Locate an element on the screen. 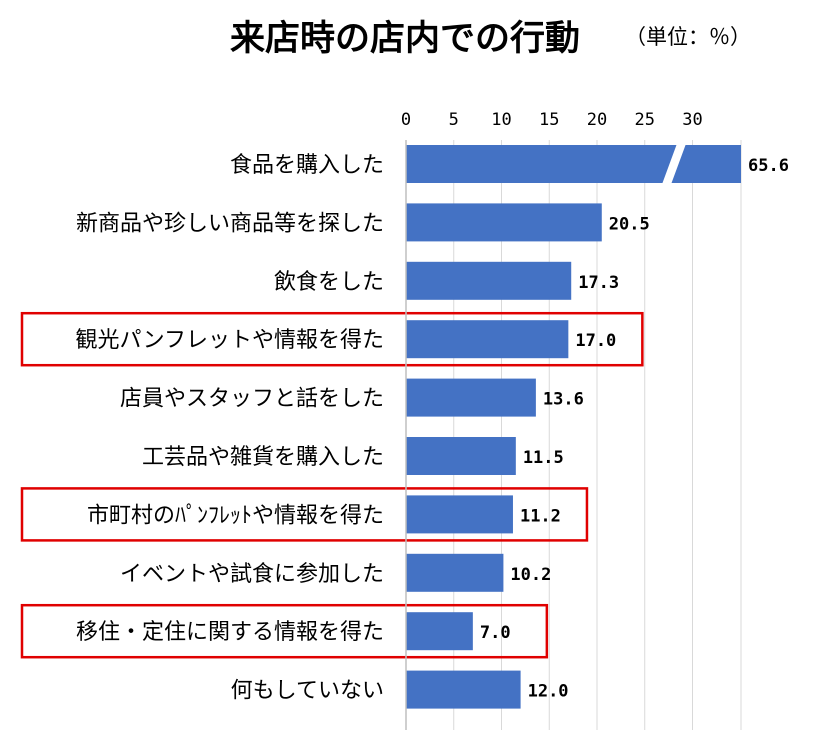 The height and width of the screenshot is (749, 815). x-tick-label: 25 is located at coordinates (645, 120).